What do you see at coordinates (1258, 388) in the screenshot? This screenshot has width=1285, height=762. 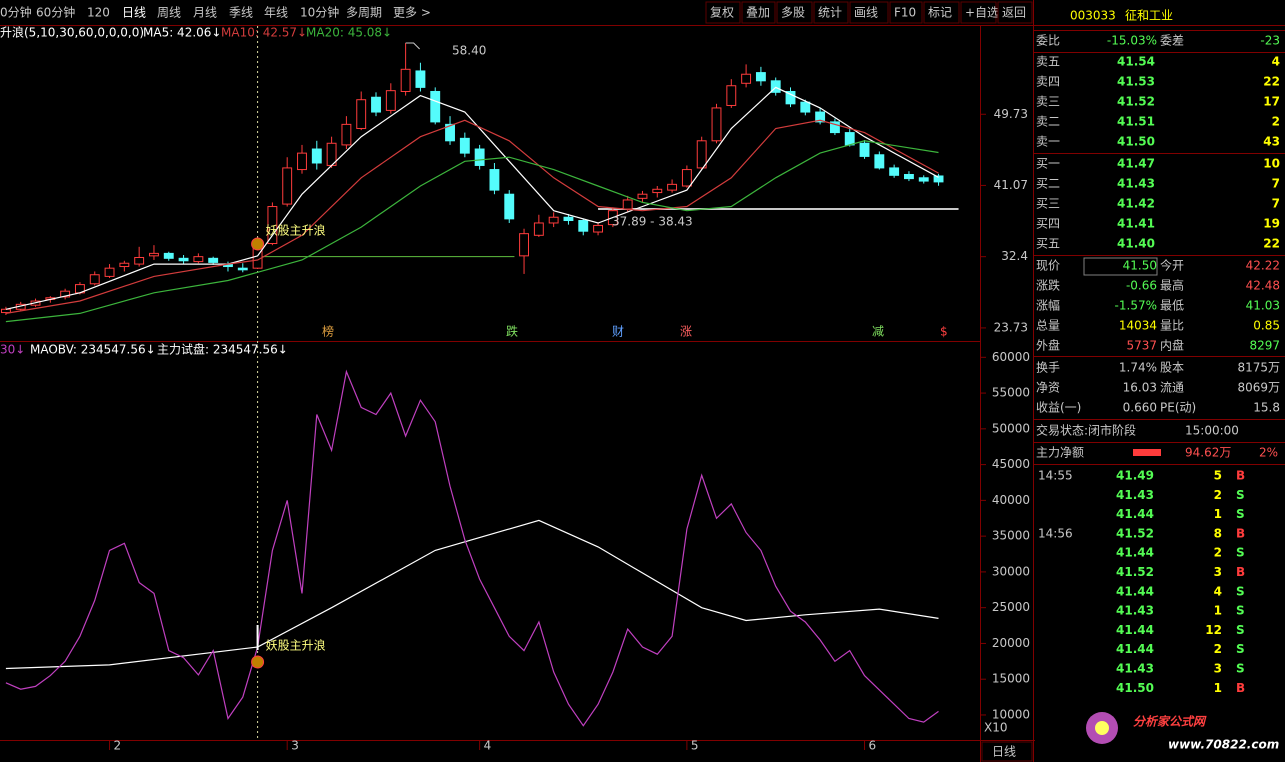 I see `quote-cell: 8069万` at bounding box center [1258, 388].